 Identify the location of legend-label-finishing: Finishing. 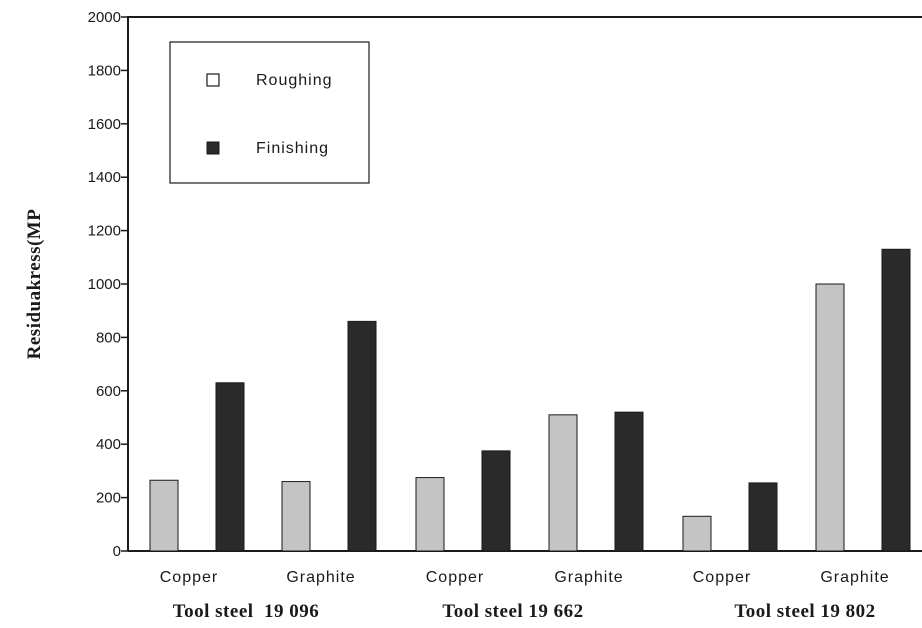
(292, 148).